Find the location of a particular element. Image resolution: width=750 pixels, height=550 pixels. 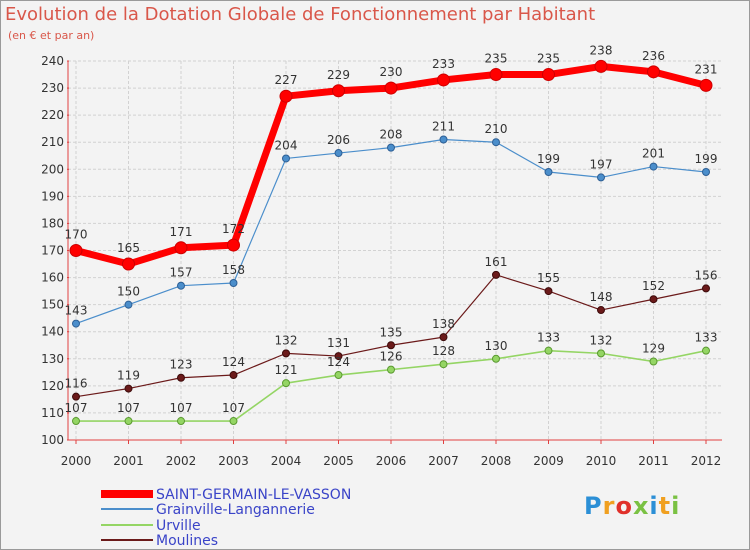

y-tick-label: 210 is located at coordinates (52, 142).